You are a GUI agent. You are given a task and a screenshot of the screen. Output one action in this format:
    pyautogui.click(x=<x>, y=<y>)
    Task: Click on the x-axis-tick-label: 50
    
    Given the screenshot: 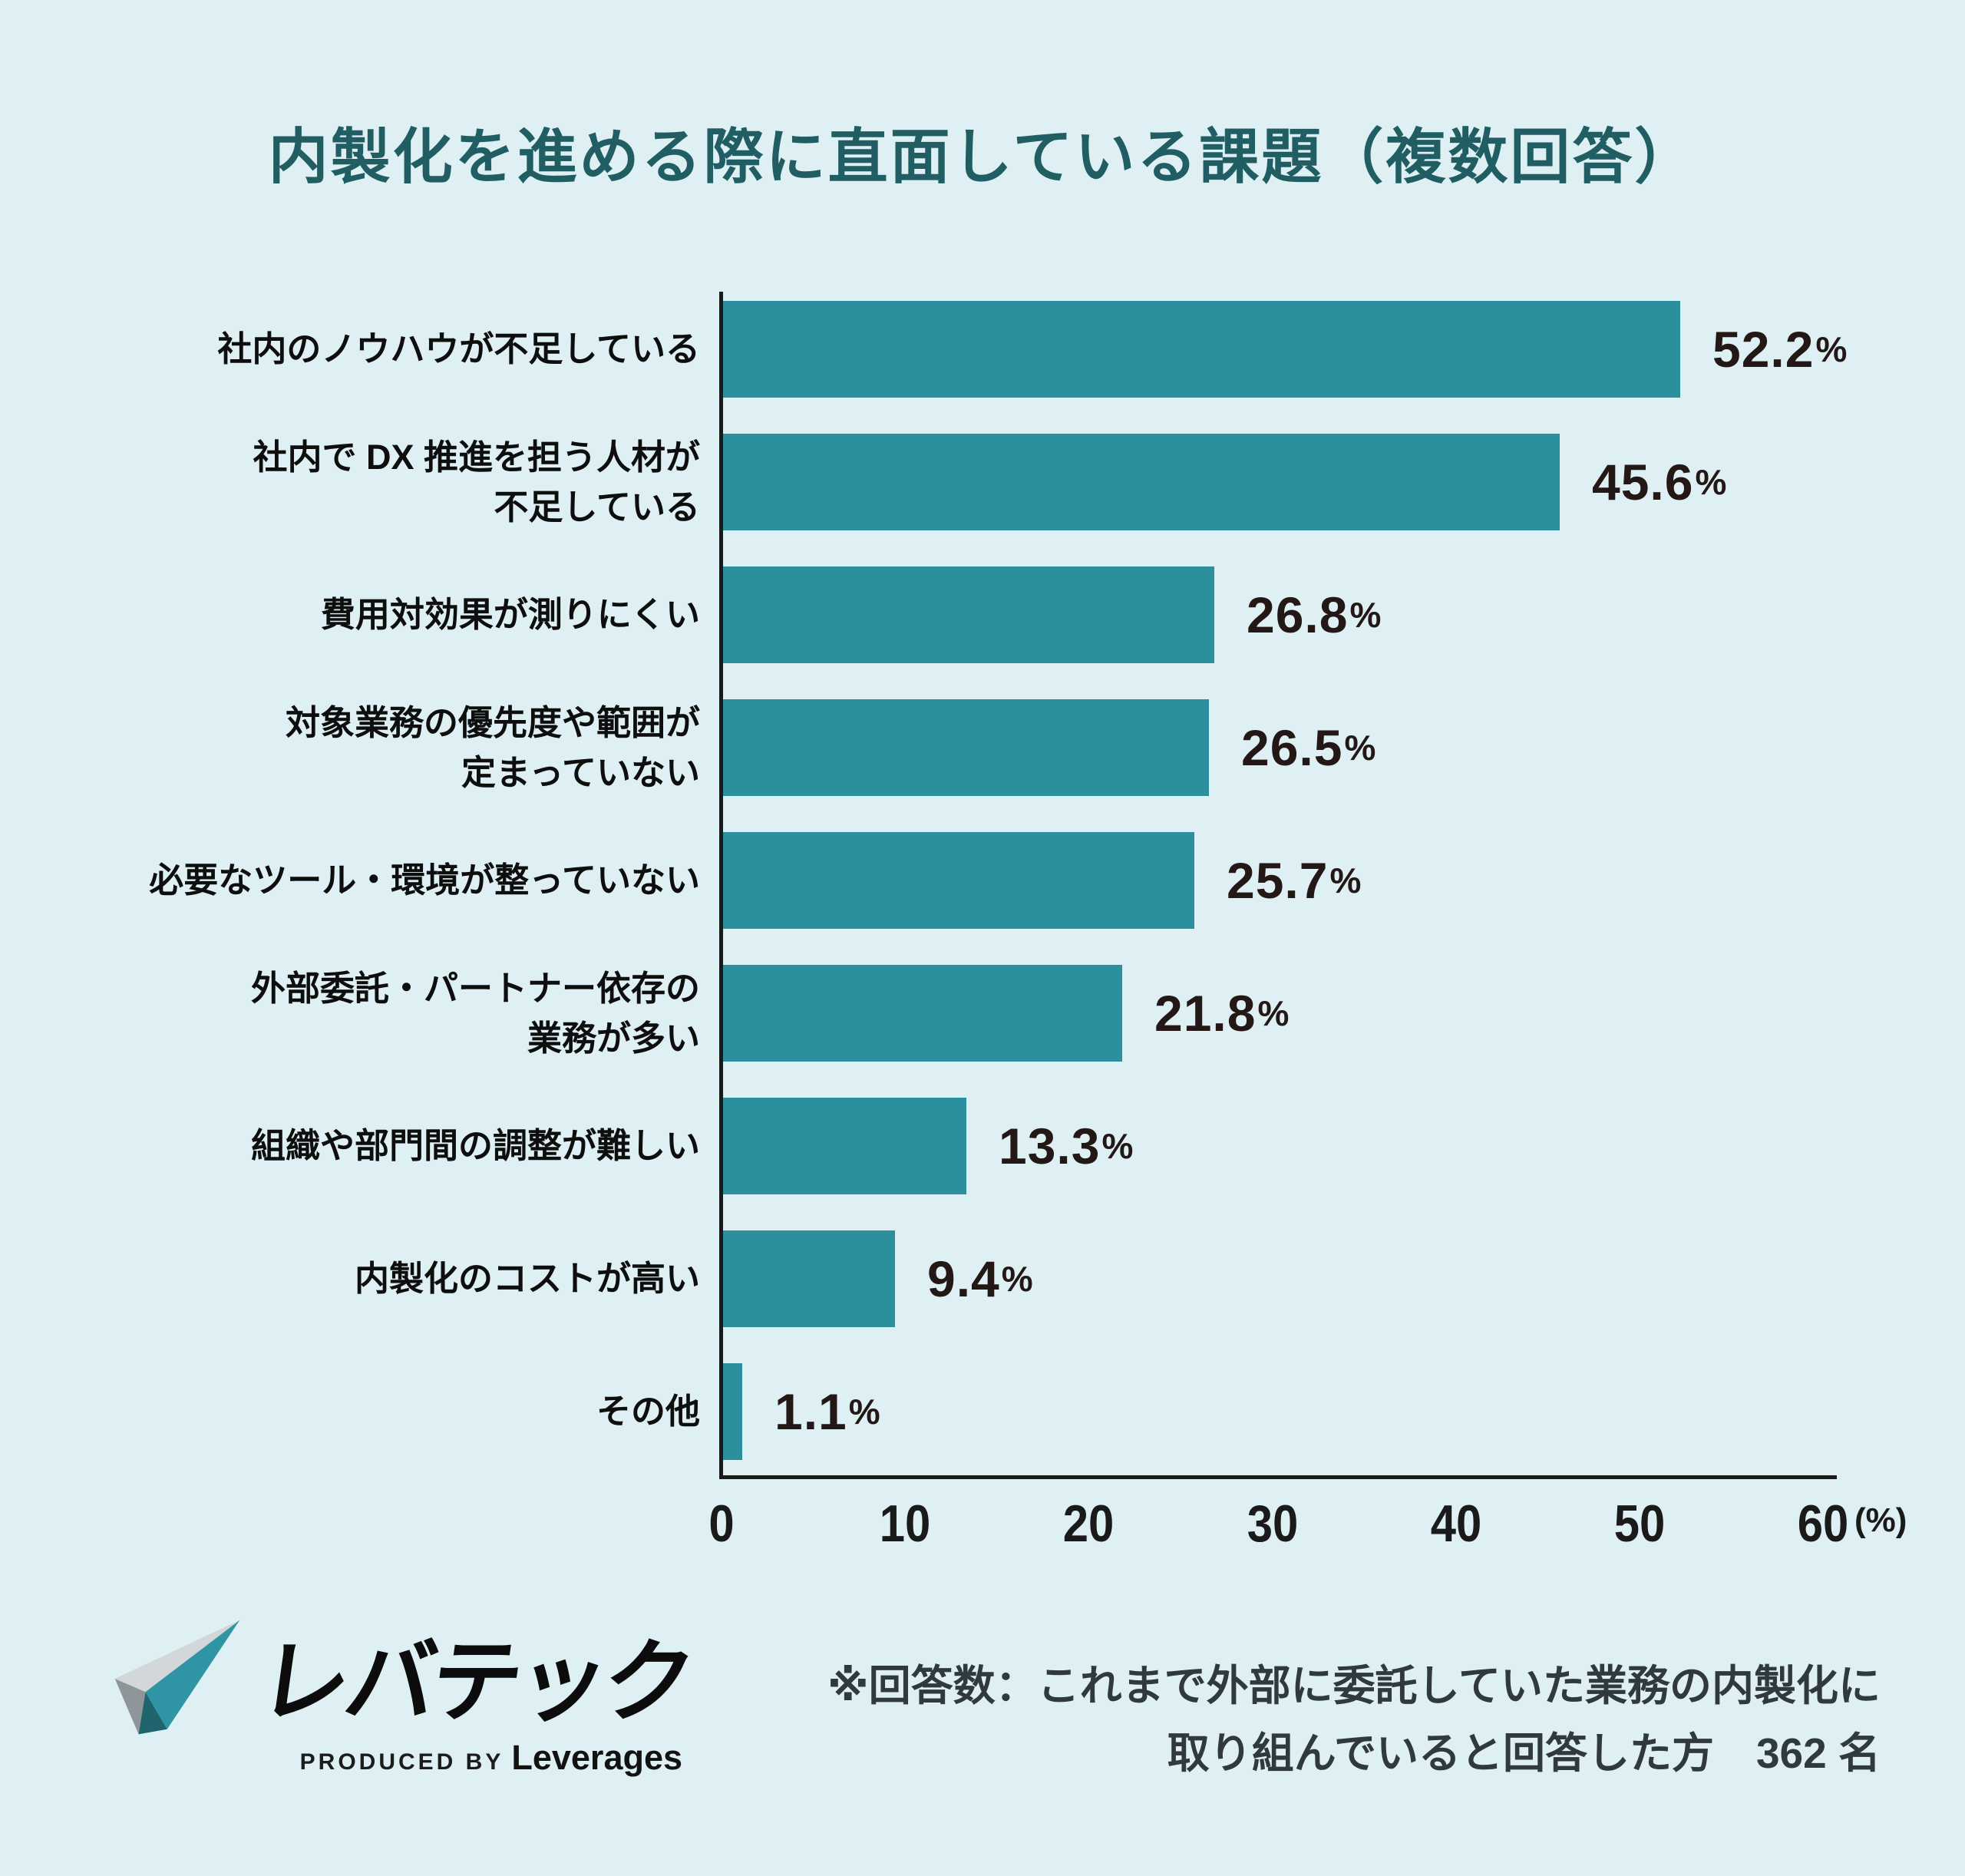 What is the action you would take?
    pyautogui.click(x=1639, y=1524)
    